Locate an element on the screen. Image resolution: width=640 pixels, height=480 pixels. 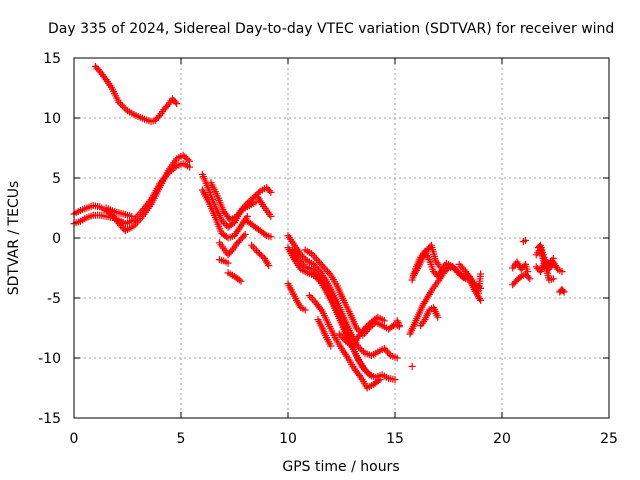
x-tick-label: 25 is located at coordinates (609, 439).